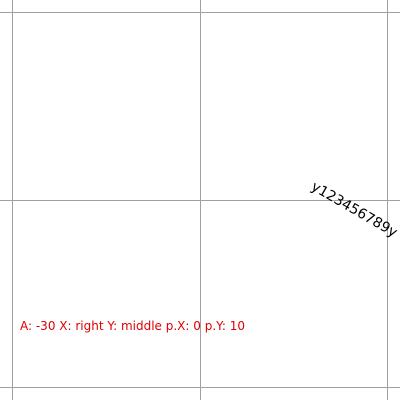 This screenshot has width=400, height=400. Describe the element at coordinates (132, 326) in the screenshot. I see `settings-readout: A: -30 X: right Y: middle p.X: 0 p.Y: 10` at that location.